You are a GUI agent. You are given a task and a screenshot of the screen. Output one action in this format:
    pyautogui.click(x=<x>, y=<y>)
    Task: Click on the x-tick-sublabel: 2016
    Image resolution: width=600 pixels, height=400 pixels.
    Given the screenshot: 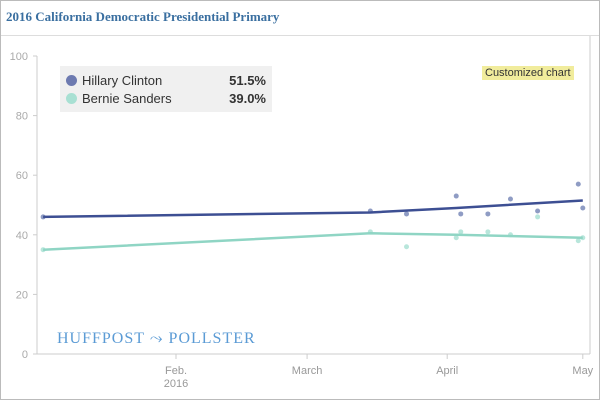 What is the action you would take?
    pyautogui.click(x=176, y=384)
    